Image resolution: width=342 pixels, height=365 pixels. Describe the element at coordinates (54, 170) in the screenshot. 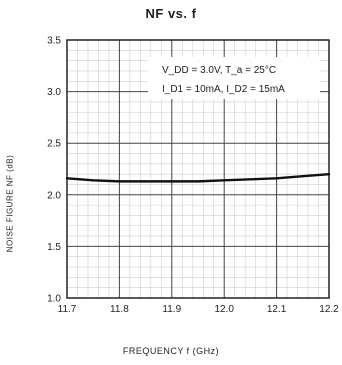

I see `y-tick-labels: 1.0 1.5 2.0 2.5 3.0 3.5` at that location.